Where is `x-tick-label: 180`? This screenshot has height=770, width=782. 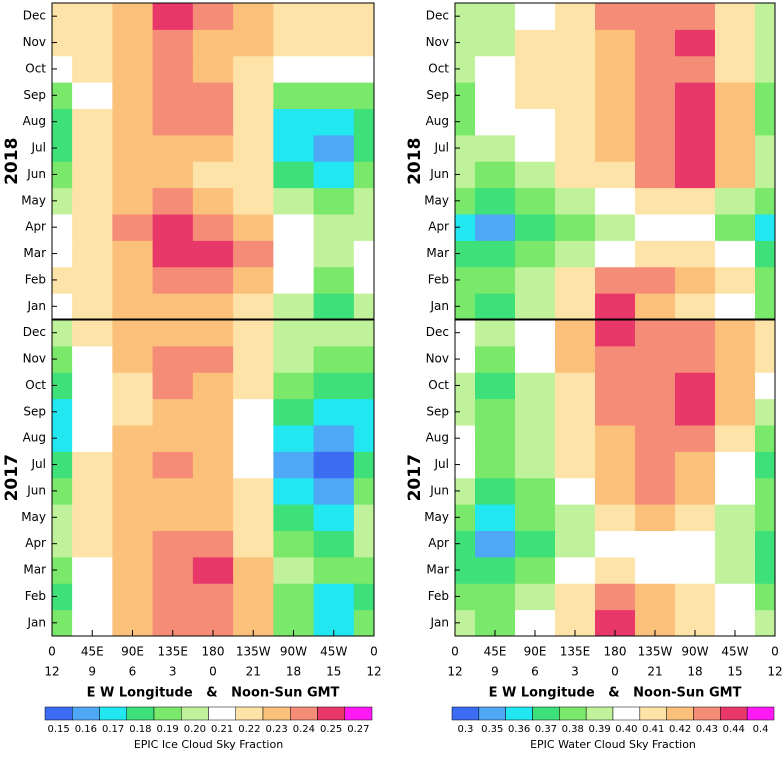 x-tick-label: 180 is located at coordinates (213, 652).